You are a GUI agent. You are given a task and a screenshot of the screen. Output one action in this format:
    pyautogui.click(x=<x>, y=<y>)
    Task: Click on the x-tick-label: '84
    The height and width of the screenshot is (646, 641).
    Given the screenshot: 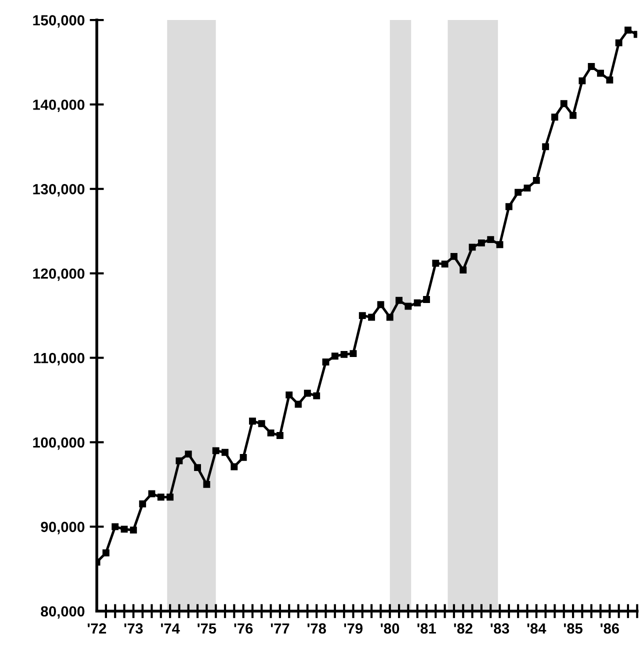 What is the action you would take?
    pyautogui.click(x=536, y=628)
    